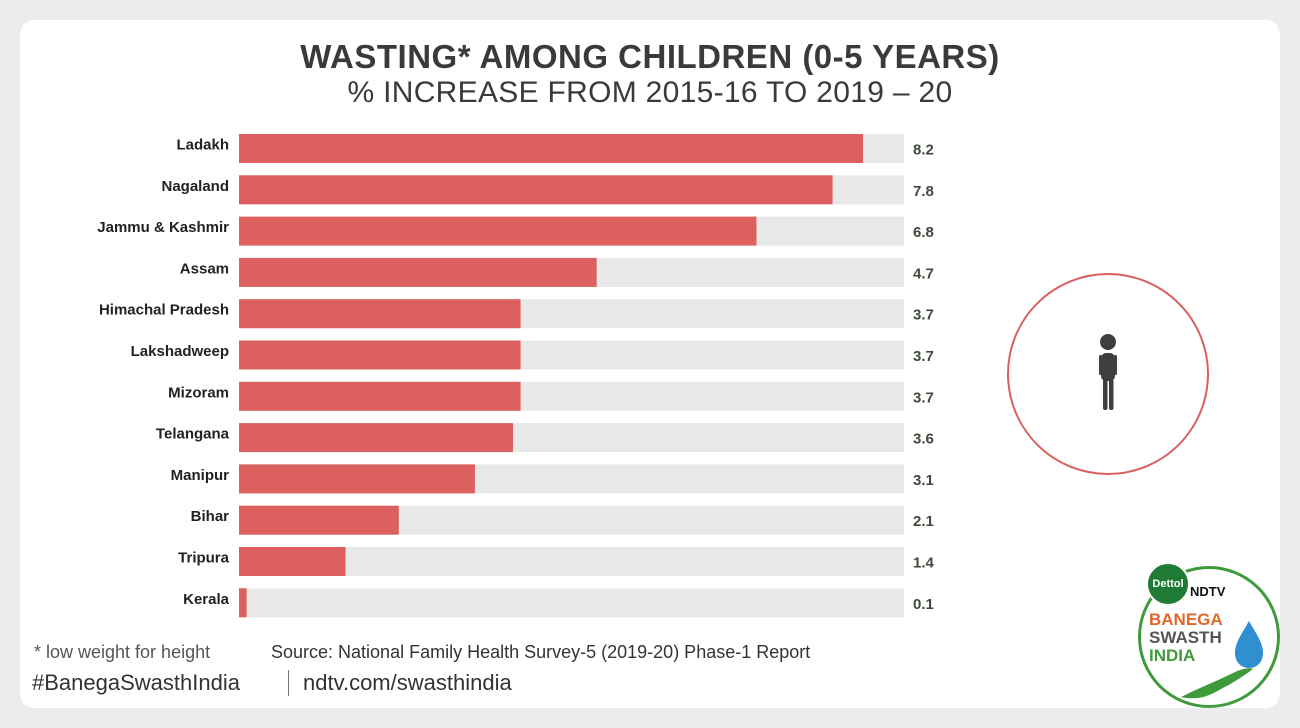 This screenshot has width=1300, height=728. I want to click on chart-title: WASTING* AMONG CHILDREN (0-5 YEARS), so click(650, 56).